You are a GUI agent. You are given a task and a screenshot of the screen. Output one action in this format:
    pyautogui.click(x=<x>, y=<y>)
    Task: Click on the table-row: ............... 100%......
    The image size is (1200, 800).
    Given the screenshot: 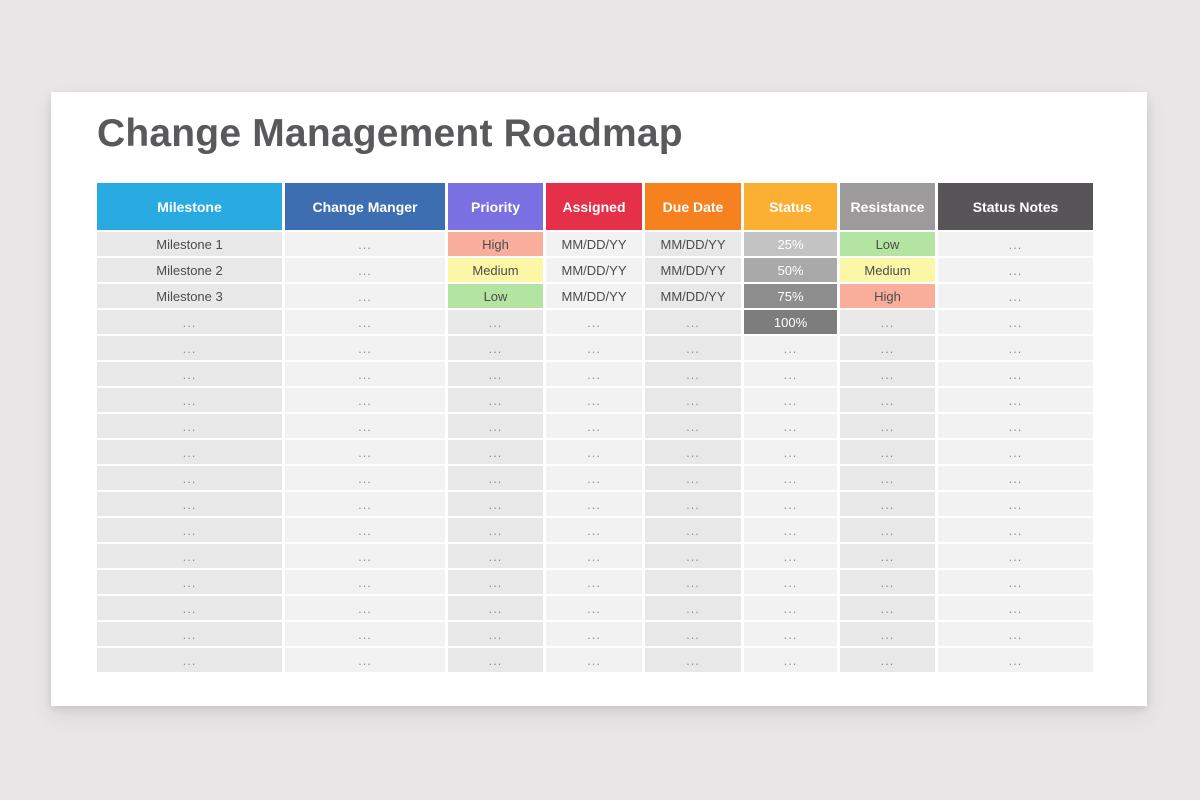 What is the action you would take?
    pyautogui.click(x=595, y=322)
    